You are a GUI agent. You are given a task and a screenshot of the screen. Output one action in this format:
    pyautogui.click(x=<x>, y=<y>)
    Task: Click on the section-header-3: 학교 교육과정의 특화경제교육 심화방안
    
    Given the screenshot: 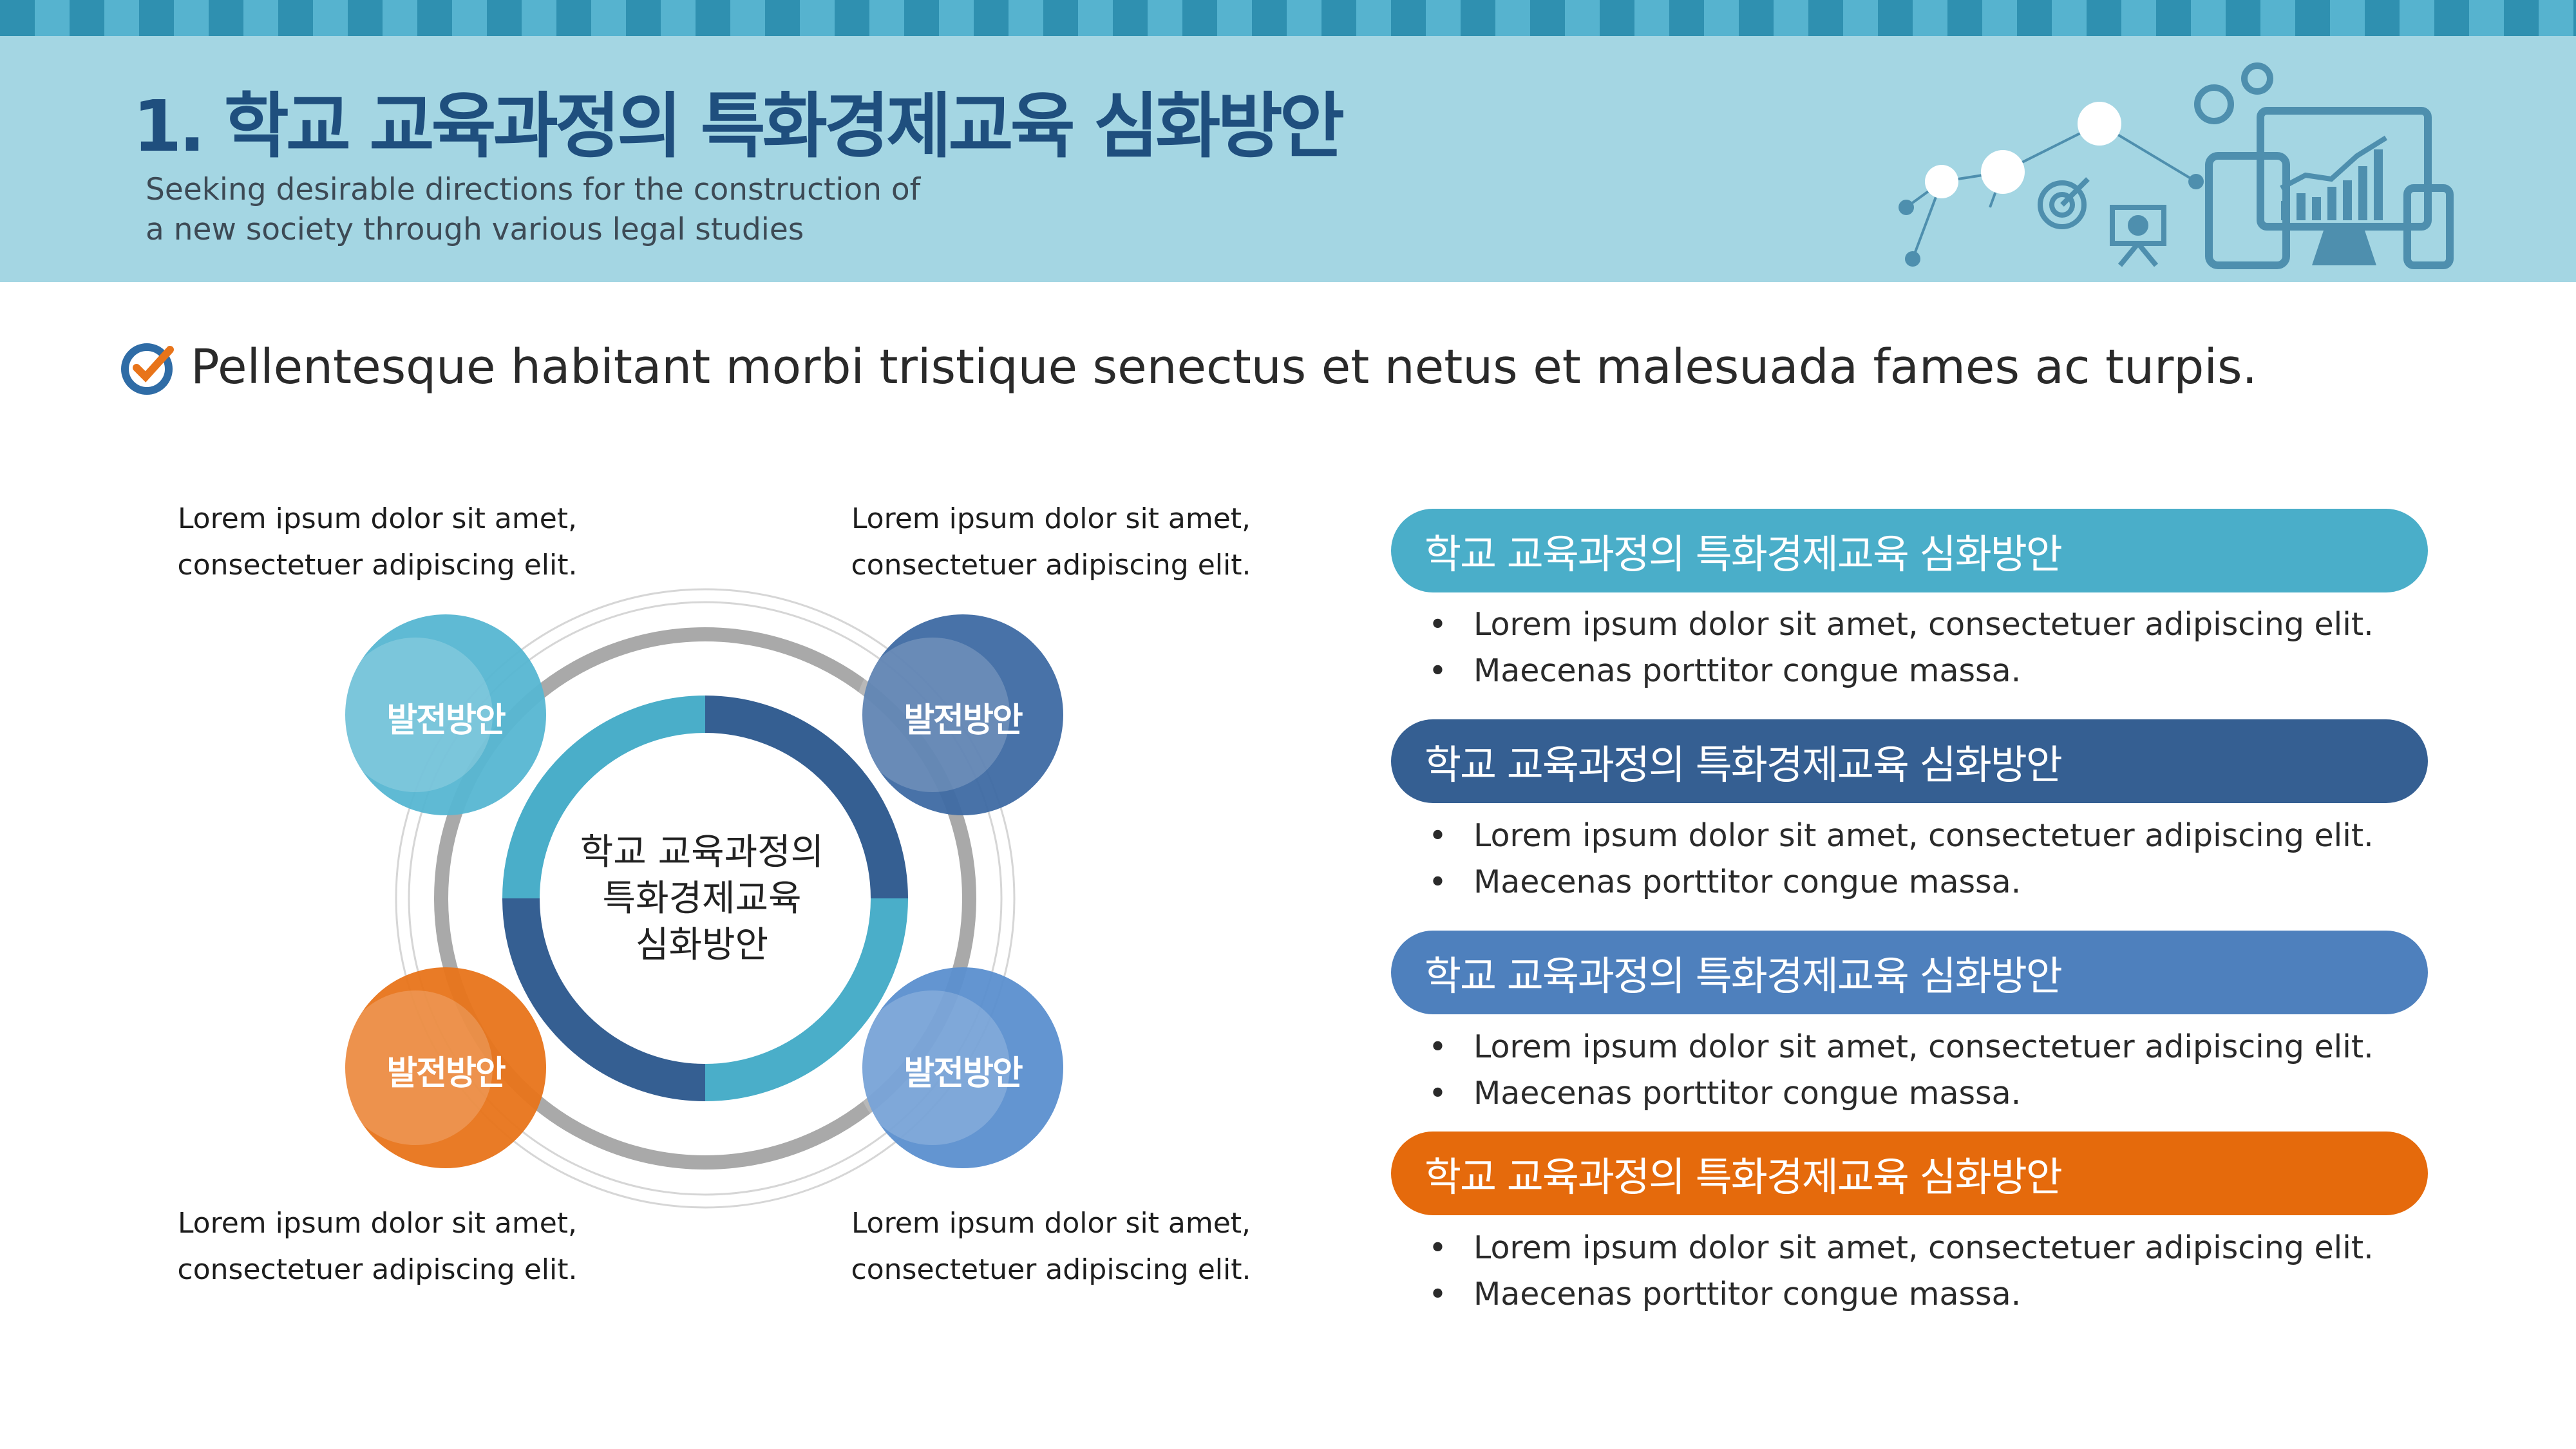 What is the action you would take?
    pyautogui.click(x=1909, y=973)
    